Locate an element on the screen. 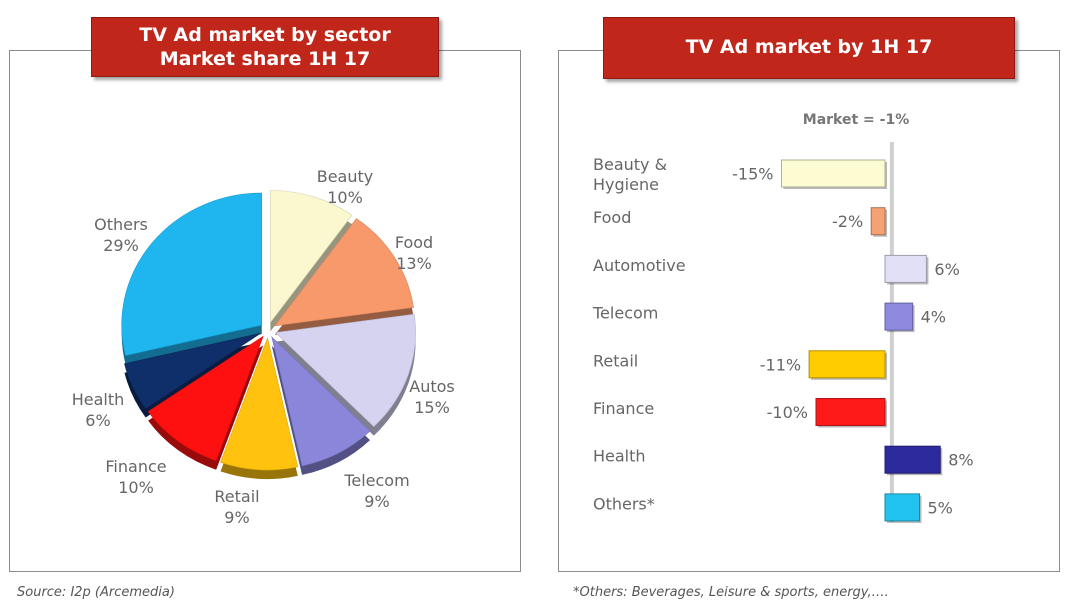 Image resolution: width=1076 pixels, height=607 pixels. pie-slice-beauty is located at coordinates (311, 257).